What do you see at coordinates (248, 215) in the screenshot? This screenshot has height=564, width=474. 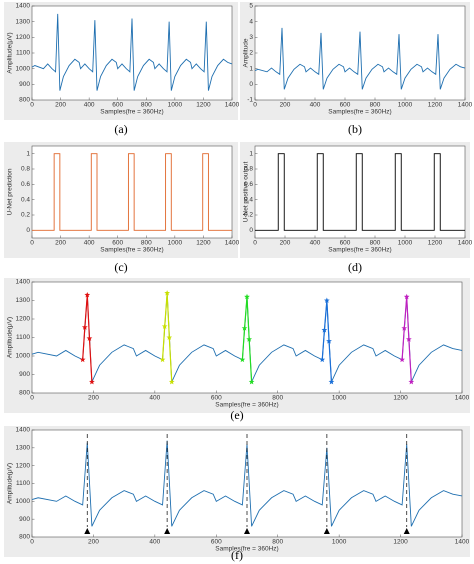 I see `y-tick-label: 0.2` at bounding box center [248, 215].